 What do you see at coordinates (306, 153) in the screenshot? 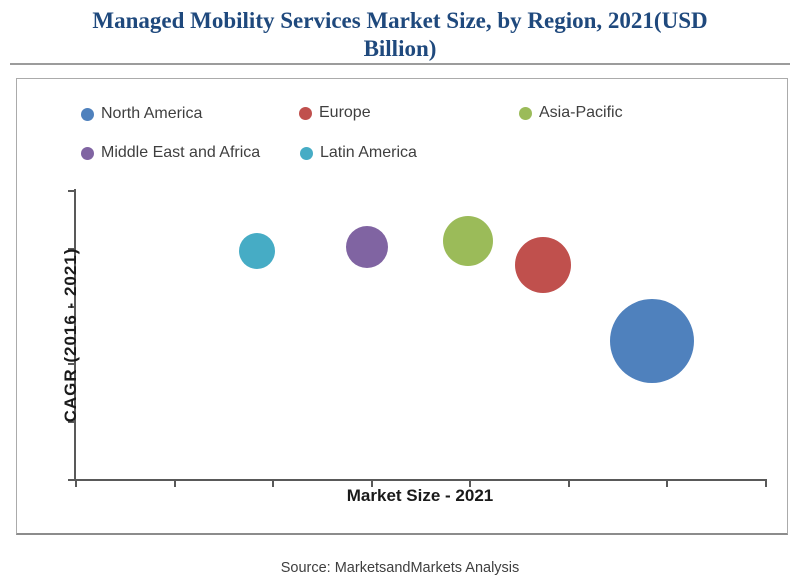
I see `latin-america-legend-dot-icon` at bounding box center [306, 153].